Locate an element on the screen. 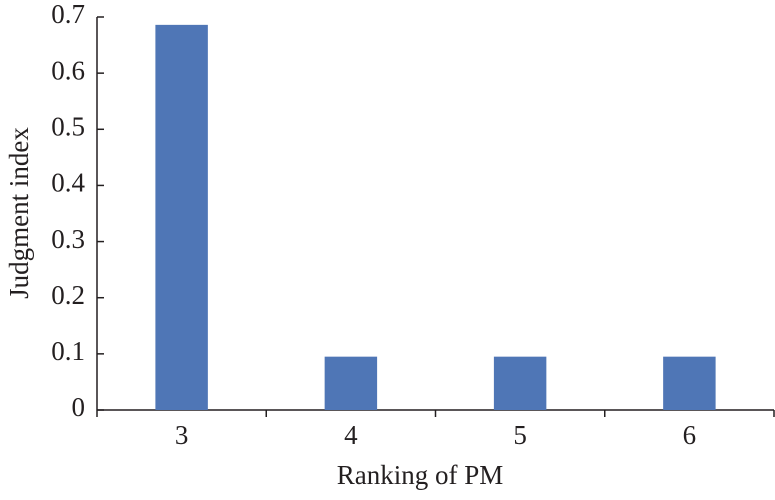  x-tick-label: 3 is located at coordinates (182, 435).